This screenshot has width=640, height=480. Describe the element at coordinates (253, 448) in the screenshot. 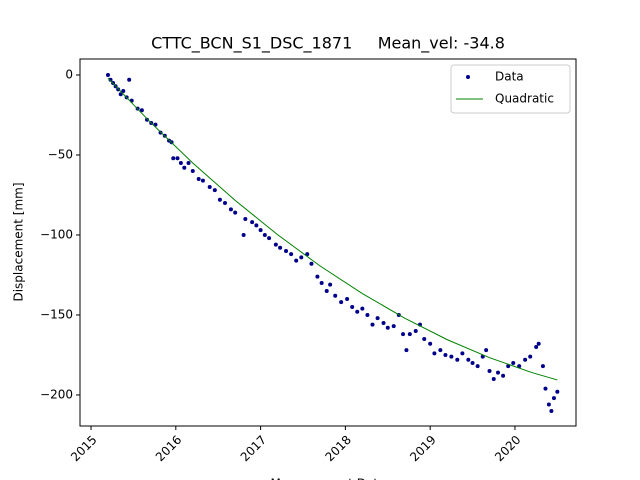

I see `x-tick-label: 2017` at that location.